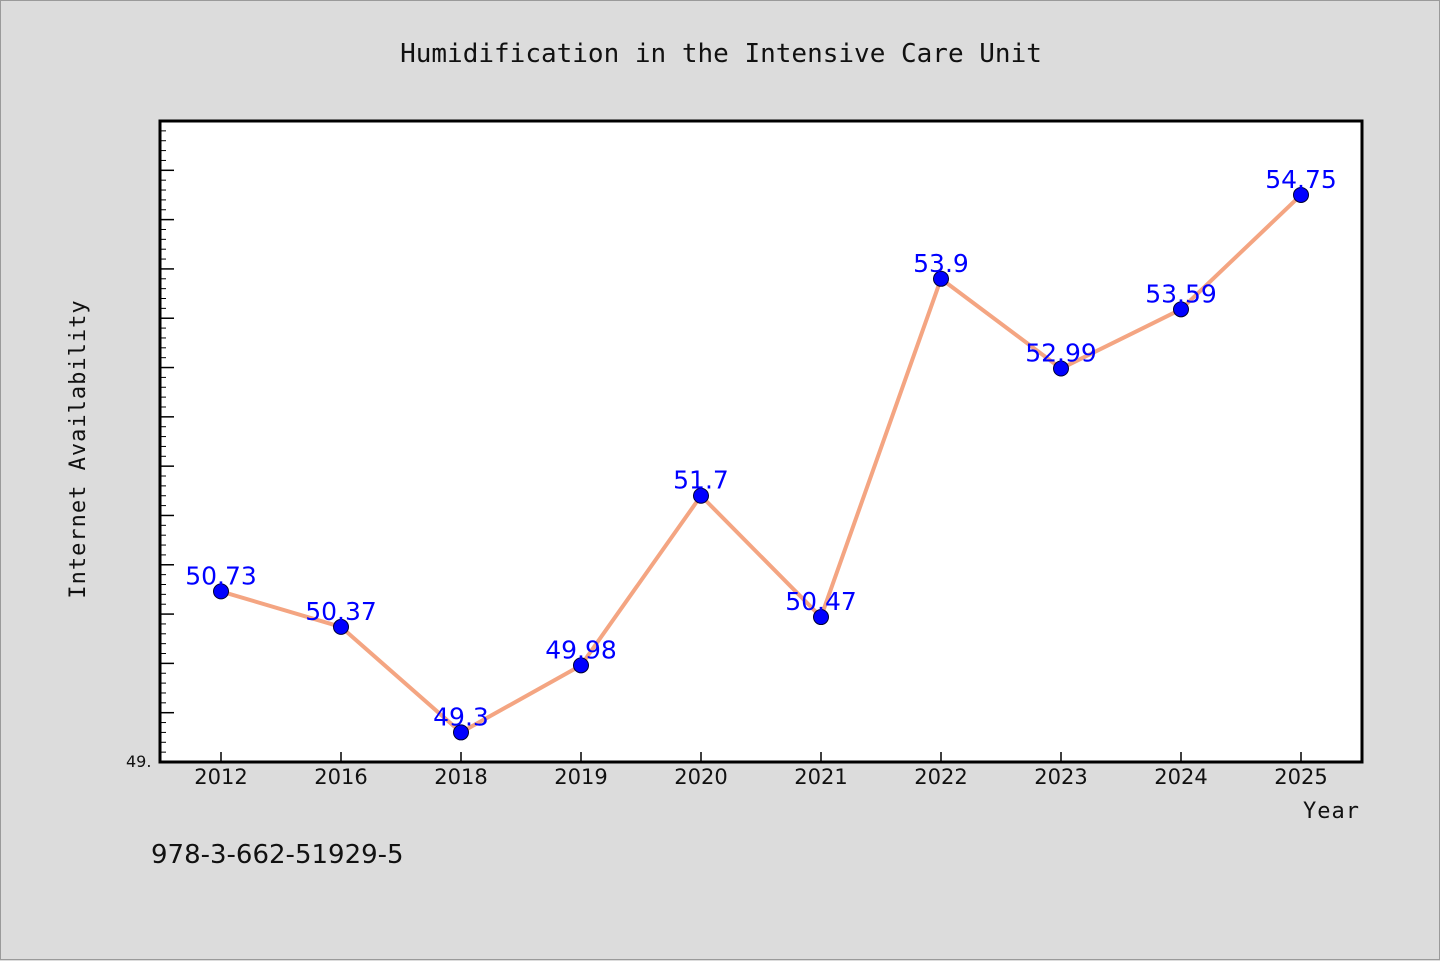  I want to click on x-axis-label: Year, so click(1331, 811).